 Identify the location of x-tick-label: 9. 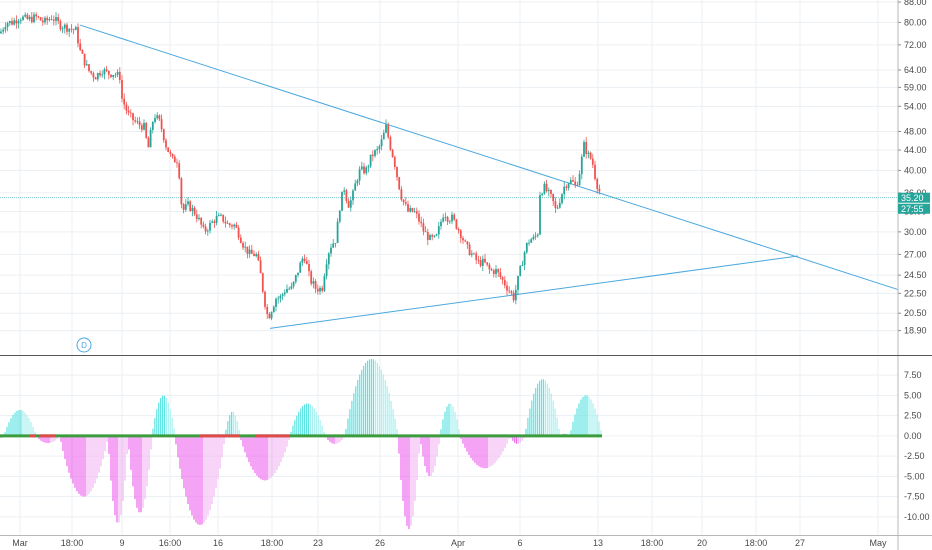
(121, 543).